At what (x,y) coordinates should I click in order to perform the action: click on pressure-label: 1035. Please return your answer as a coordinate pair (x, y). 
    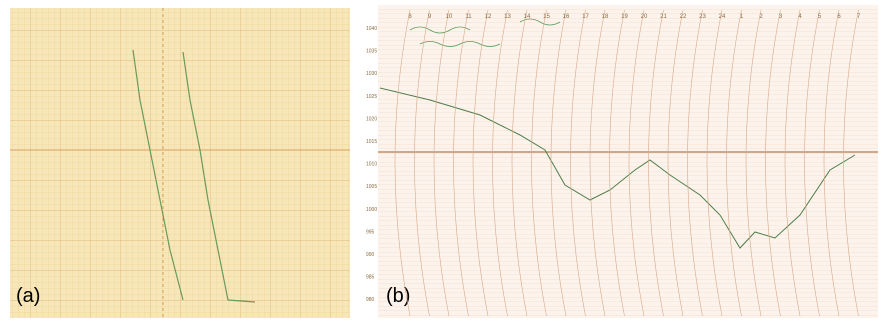
    Looking at the image, I should click on (371, 52).